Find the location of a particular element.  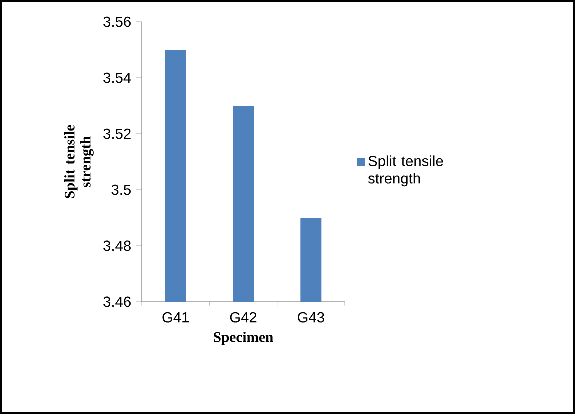

y-tick-label: 3.48 is located at coordinates (117, 246).